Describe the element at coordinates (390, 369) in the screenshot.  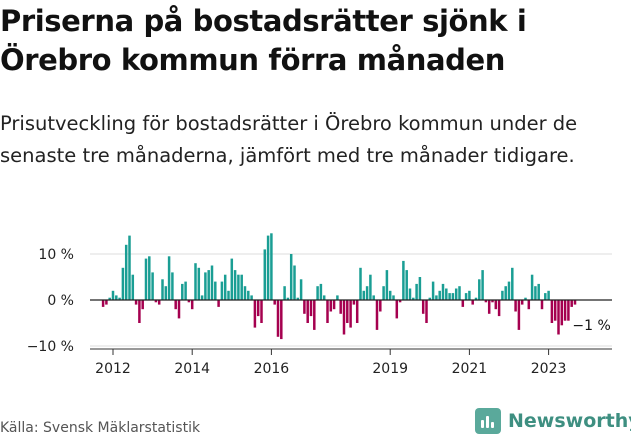
I see `x-tick-label: 2019` at that location.